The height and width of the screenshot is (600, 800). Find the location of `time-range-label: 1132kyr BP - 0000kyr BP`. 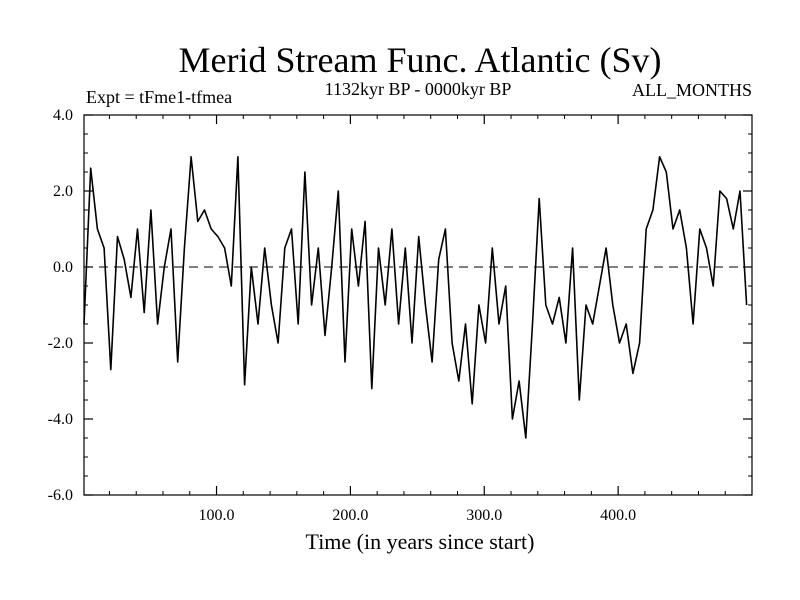

time-range-label: 1132kyr BP - 0000kyr BP is located at coordinates (418, 89).